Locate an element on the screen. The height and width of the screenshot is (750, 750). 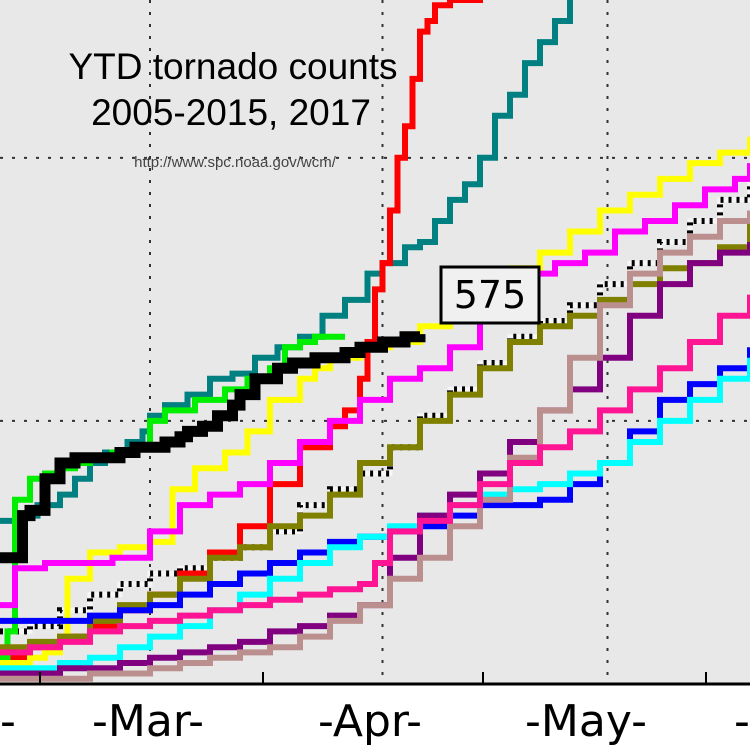
callout-box: 575 is located at coordinates (490, 295).